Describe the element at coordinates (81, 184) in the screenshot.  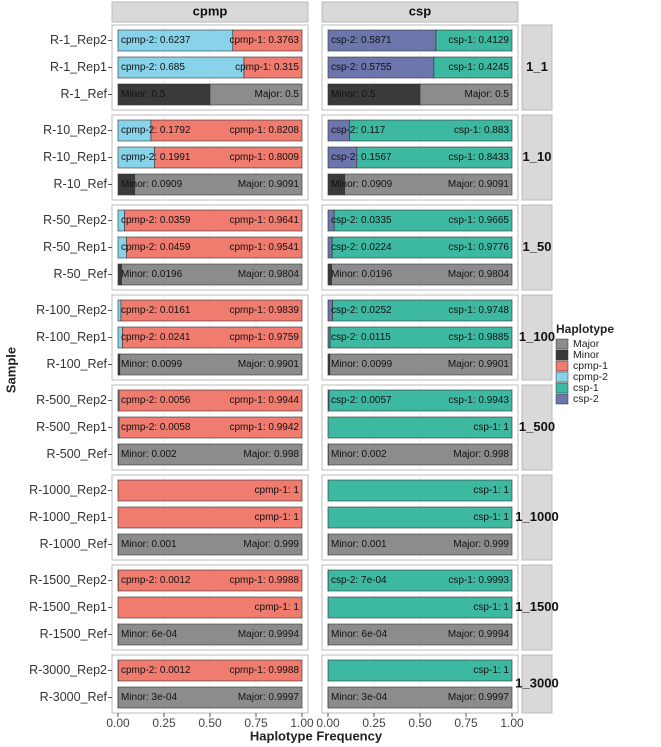
I see `sample-label: R-10_Ref` at that location.